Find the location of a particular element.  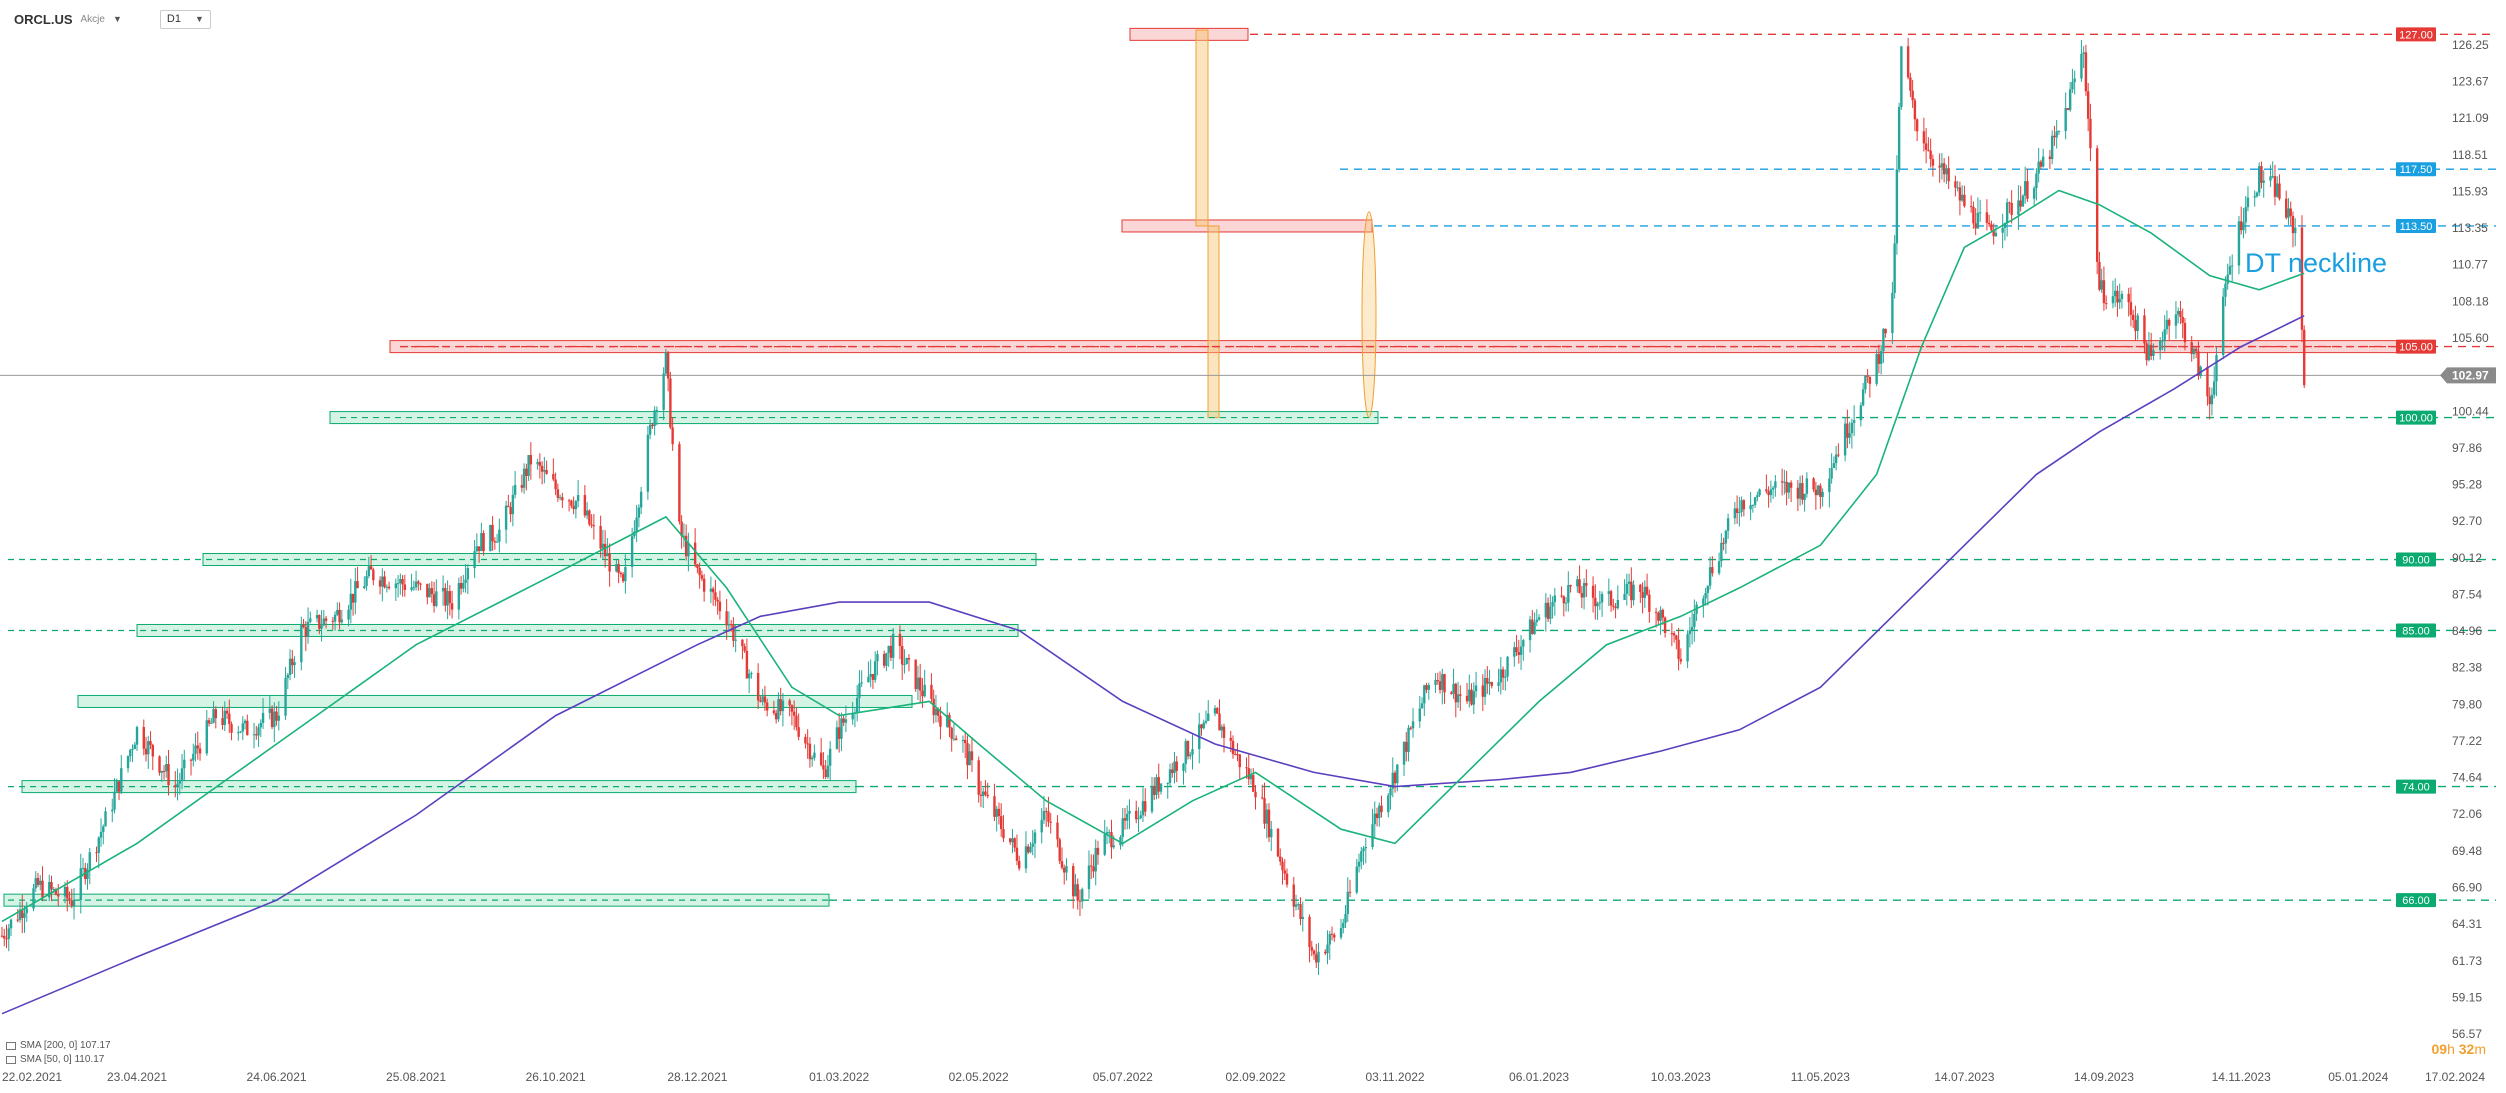

x-tick-label: 03.11.2022 is located at coordinates (1394, 1077).